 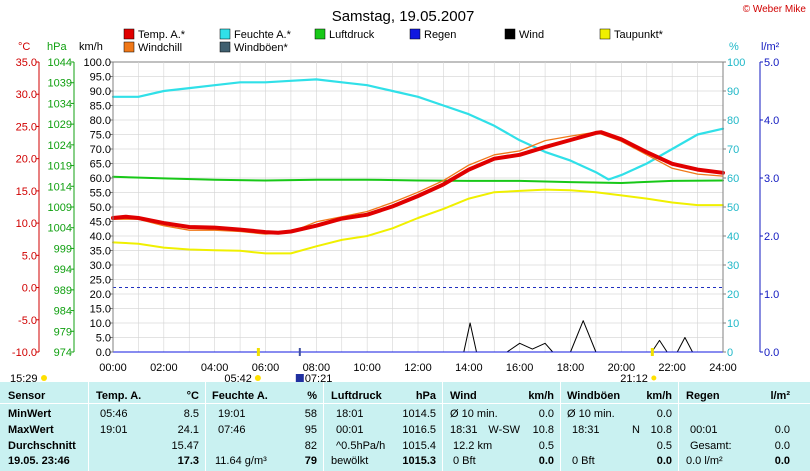 What do you see at coordinates (659, 396) in the screenshot?
I see `header-gust-unit: km/h` at bounding box center [659, 396].